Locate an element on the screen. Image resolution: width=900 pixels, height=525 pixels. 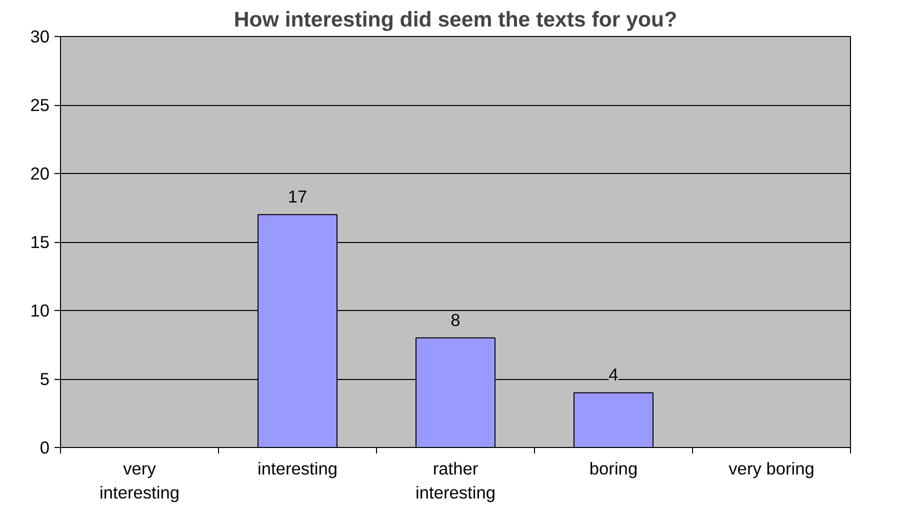
y-tick-label: 0 is located at coordinates (45, 448).